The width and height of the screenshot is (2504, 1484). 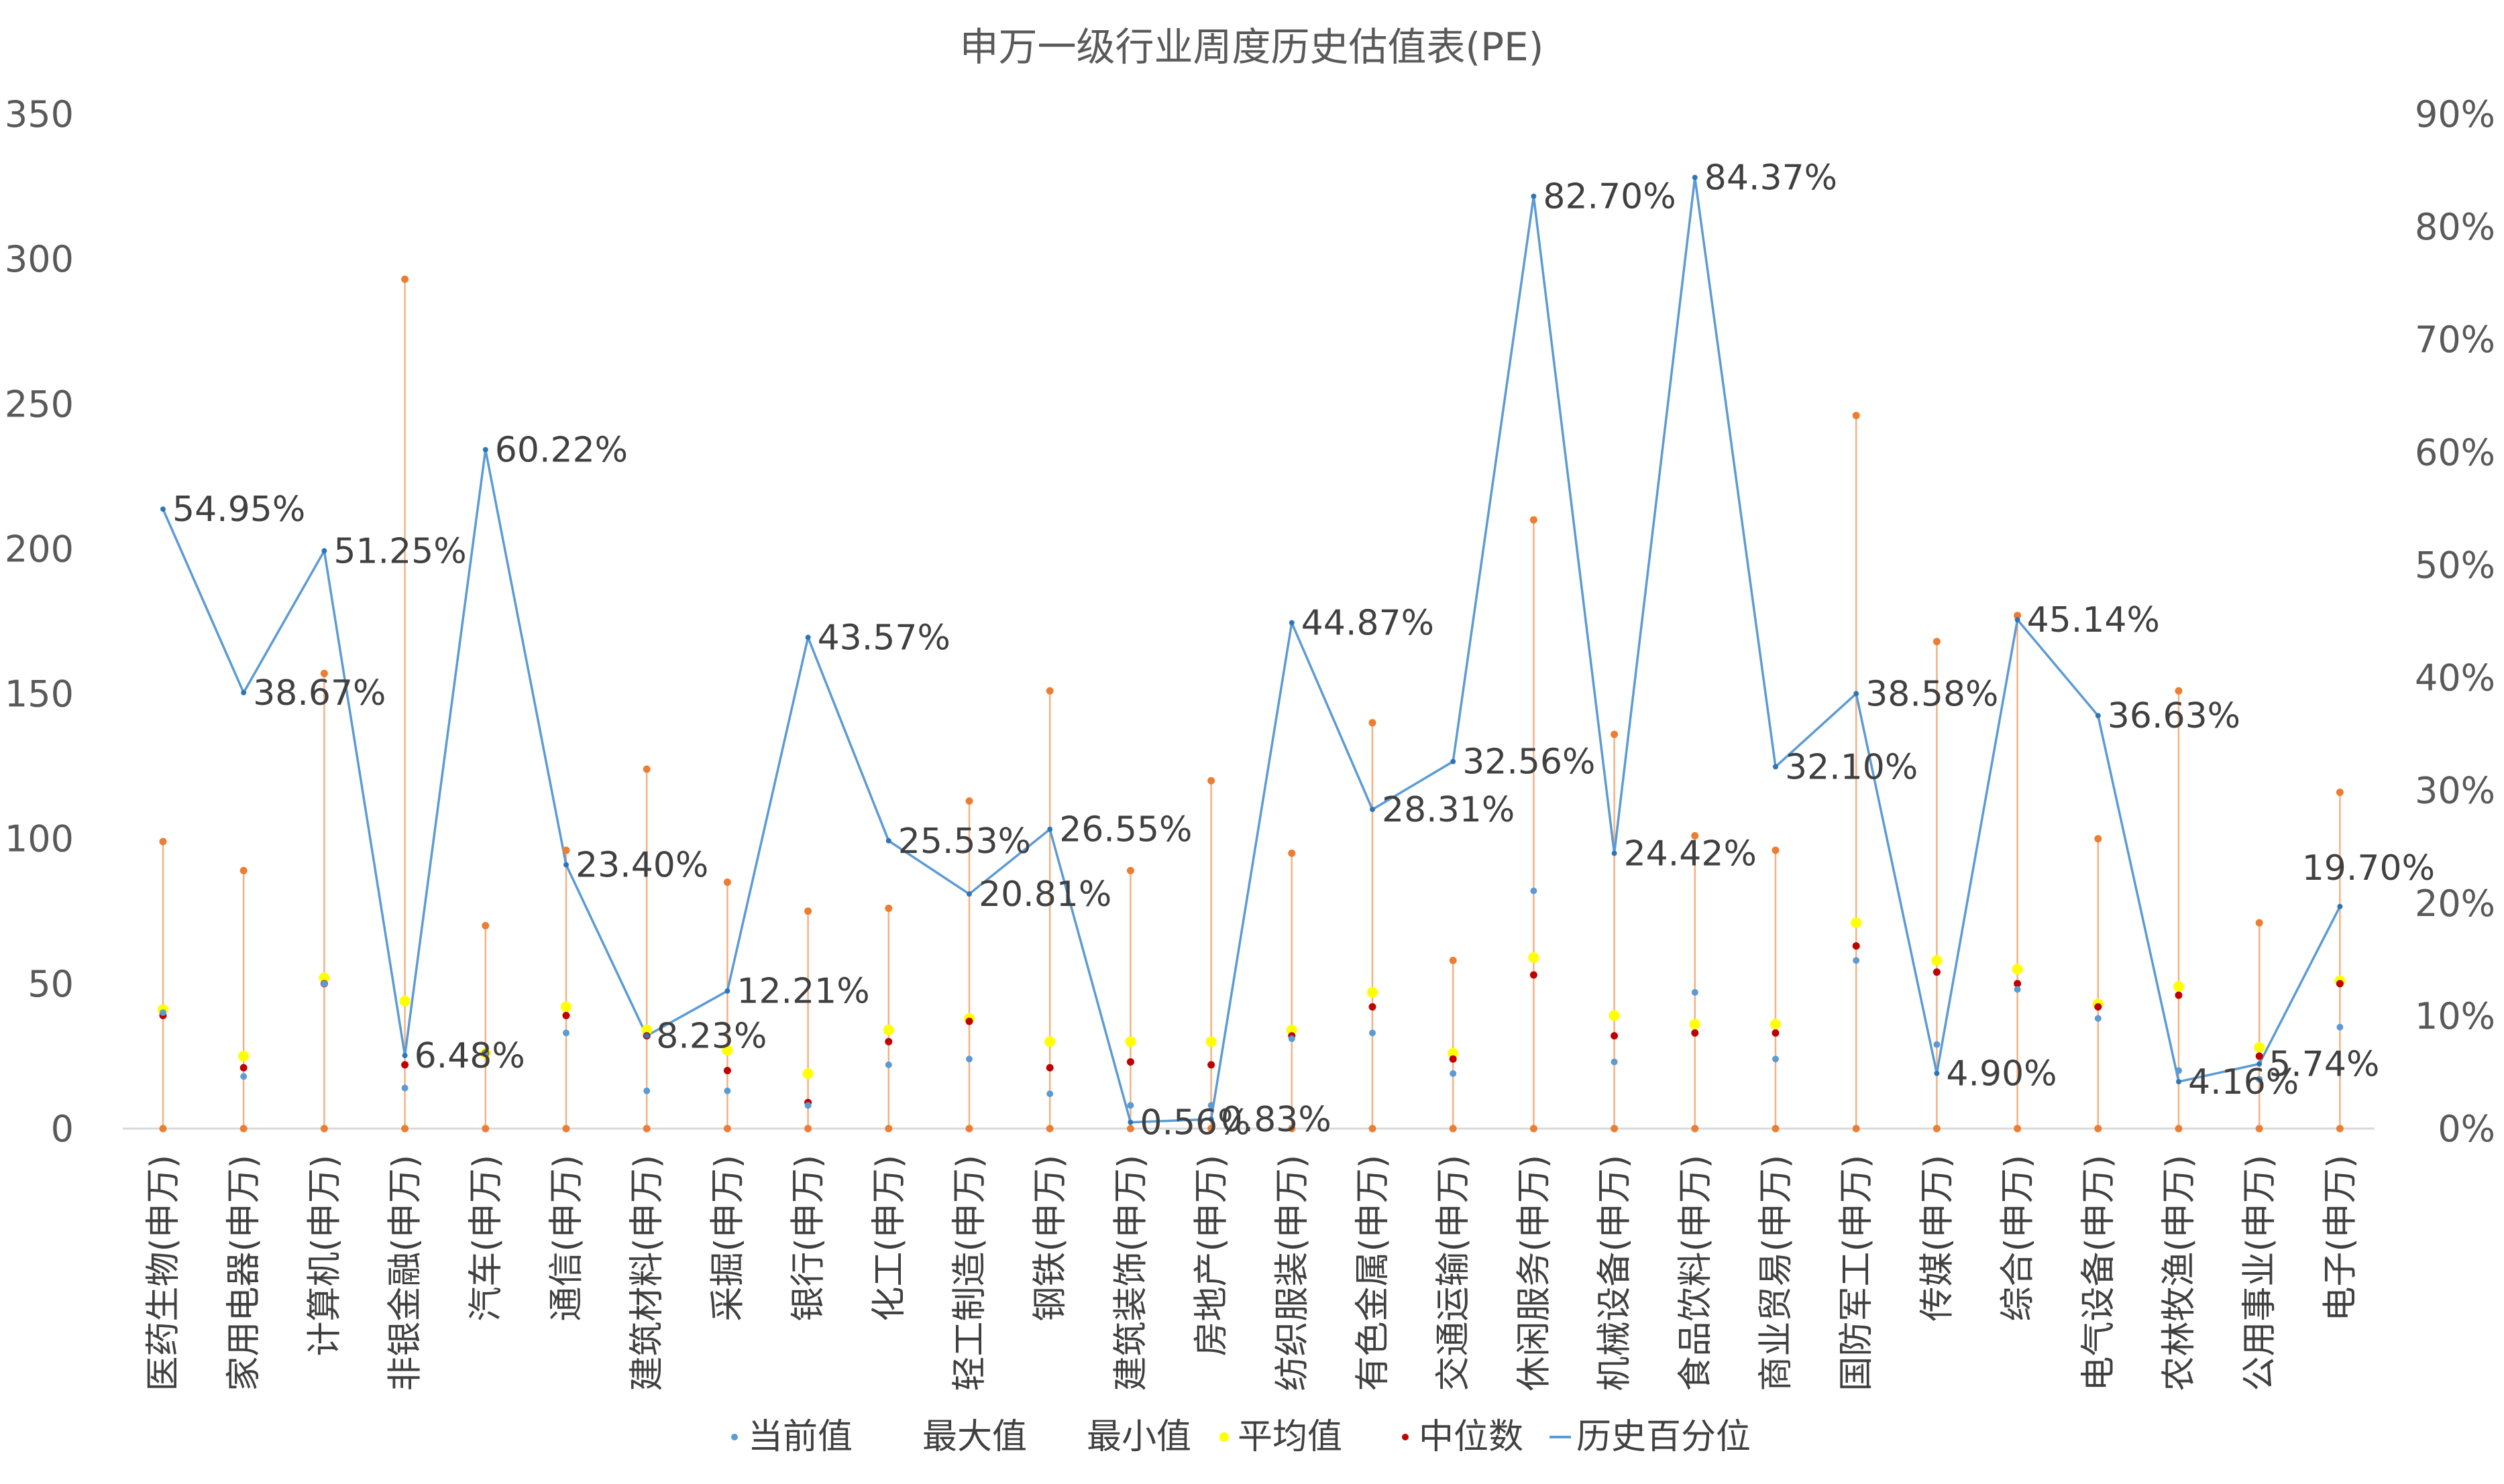 What do you see at coordinates (319, 693) in the screenshot?
I see `percentile-value-label: 38.67%` at bounding box center [319, 693].